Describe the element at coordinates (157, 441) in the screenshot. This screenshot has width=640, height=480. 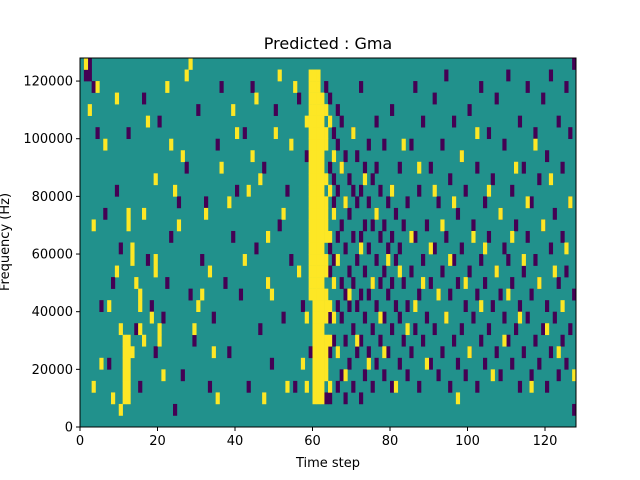
I see `x-tick-label: 20` at that location.